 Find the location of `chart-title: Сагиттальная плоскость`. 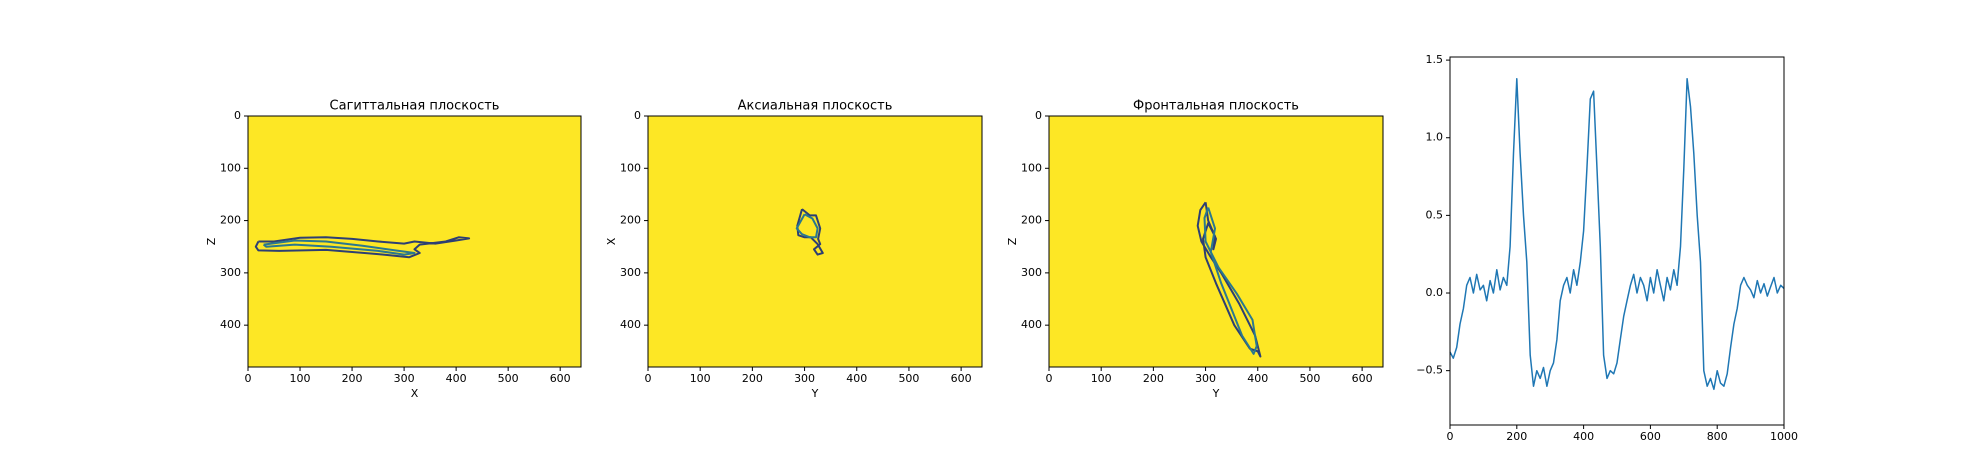

chart-title: Сагиттальная плоскость is located at coordinates (415, 106).